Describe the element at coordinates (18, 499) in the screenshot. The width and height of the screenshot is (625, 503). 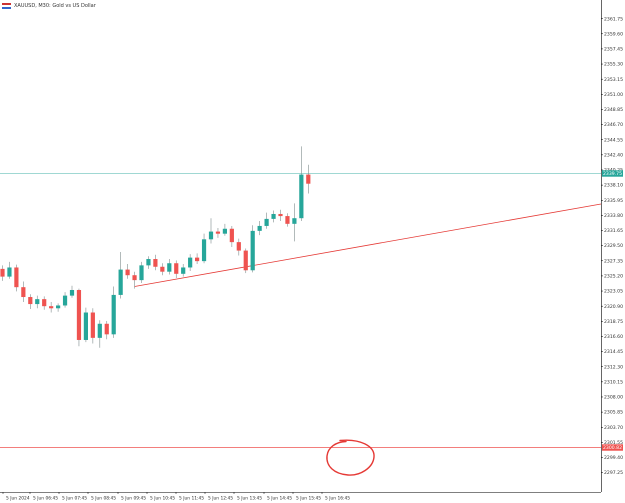
I see `time-tick-label: 5 Jun 2024` at that location.